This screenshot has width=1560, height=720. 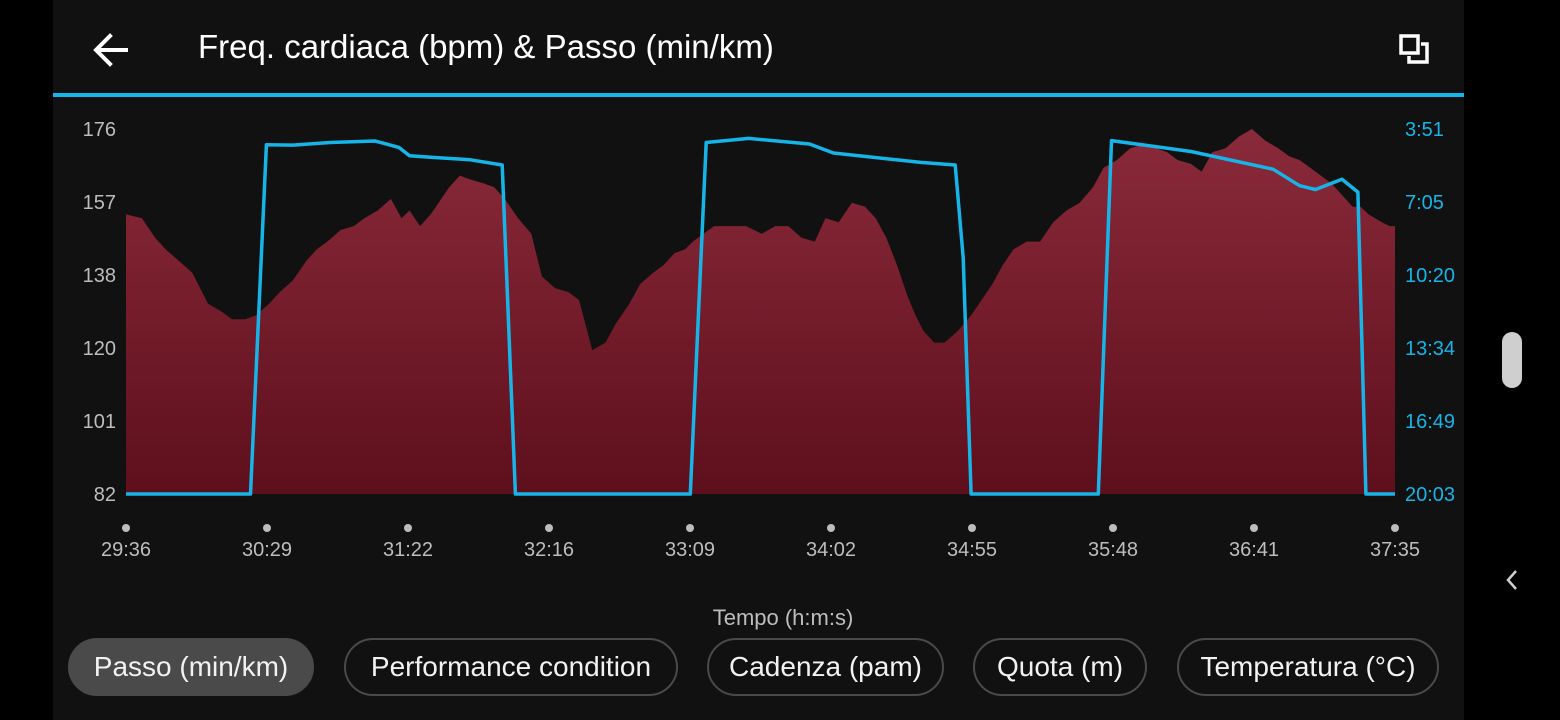 I want to click on arrow-left-icon, so click(x=110, y=50).